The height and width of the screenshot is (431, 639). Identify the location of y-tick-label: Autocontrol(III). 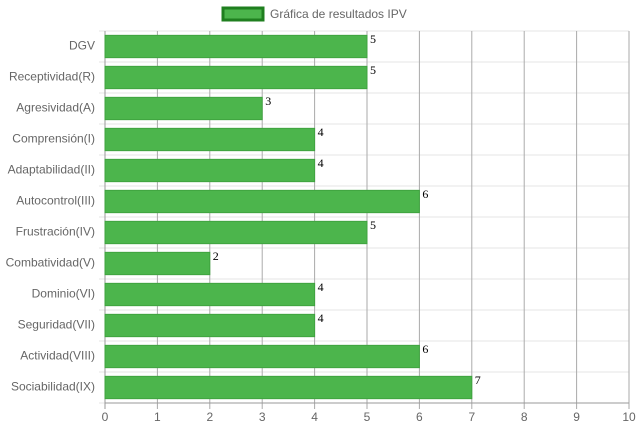
(55, 201).